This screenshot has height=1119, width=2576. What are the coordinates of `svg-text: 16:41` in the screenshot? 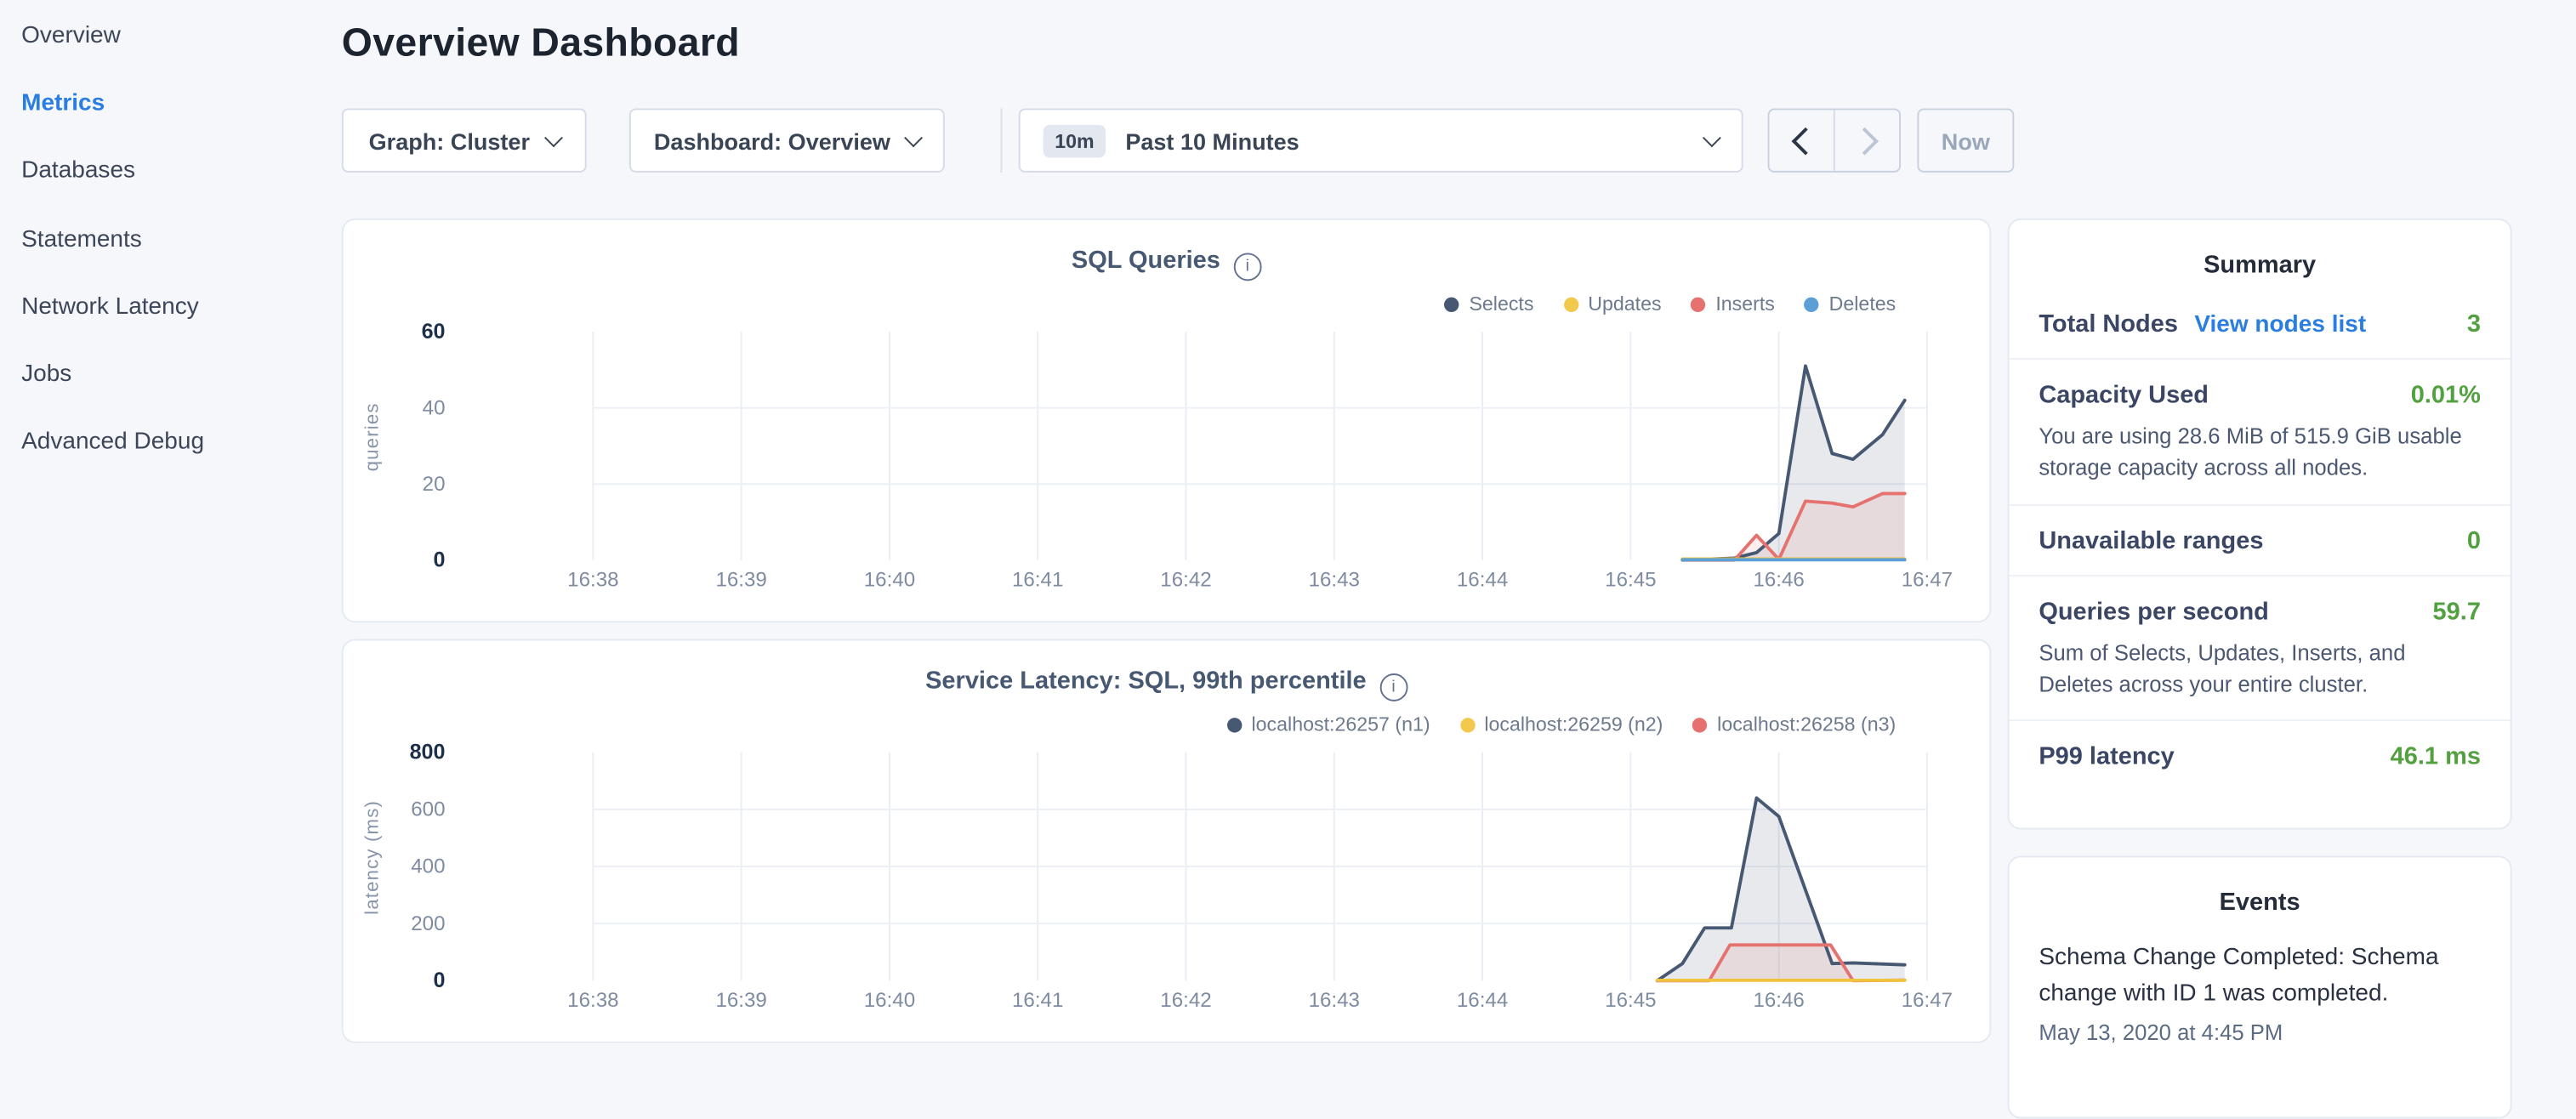 It's located at (1037, 580).